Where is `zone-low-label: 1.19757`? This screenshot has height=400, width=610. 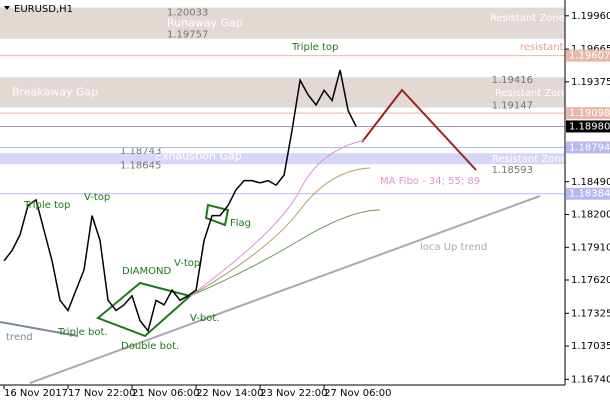 zone-low-label: 1.19757 is located at coordinates (187, 35).